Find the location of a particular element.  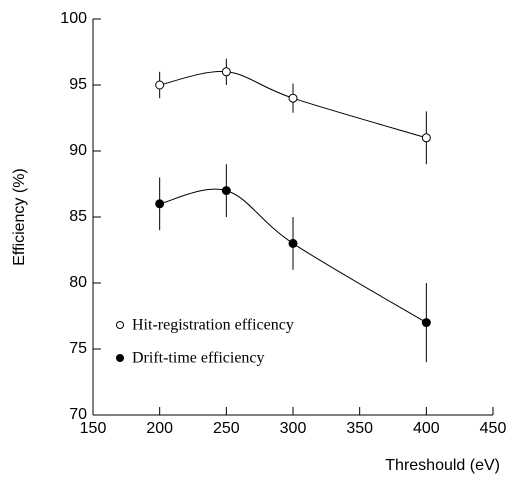

y-tick-label: 95 is located at coordinates (78, 84).